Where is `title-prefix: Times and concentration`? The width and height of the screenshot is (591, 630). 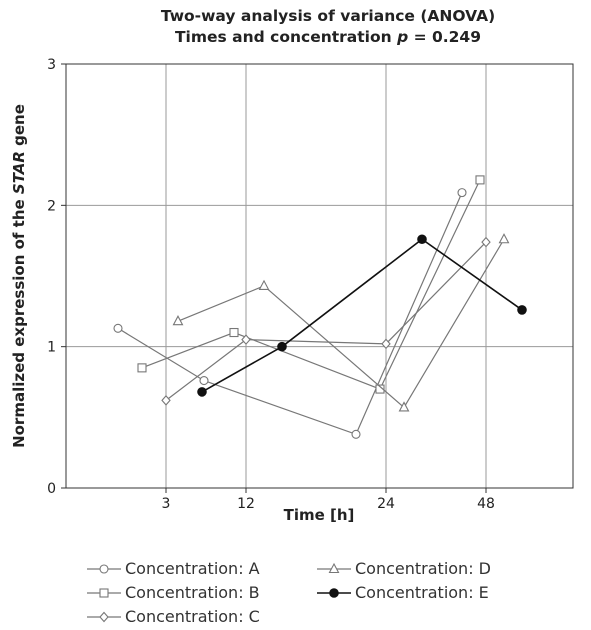
title-prefix: Times and concentration is located at coordinates (286, 37).